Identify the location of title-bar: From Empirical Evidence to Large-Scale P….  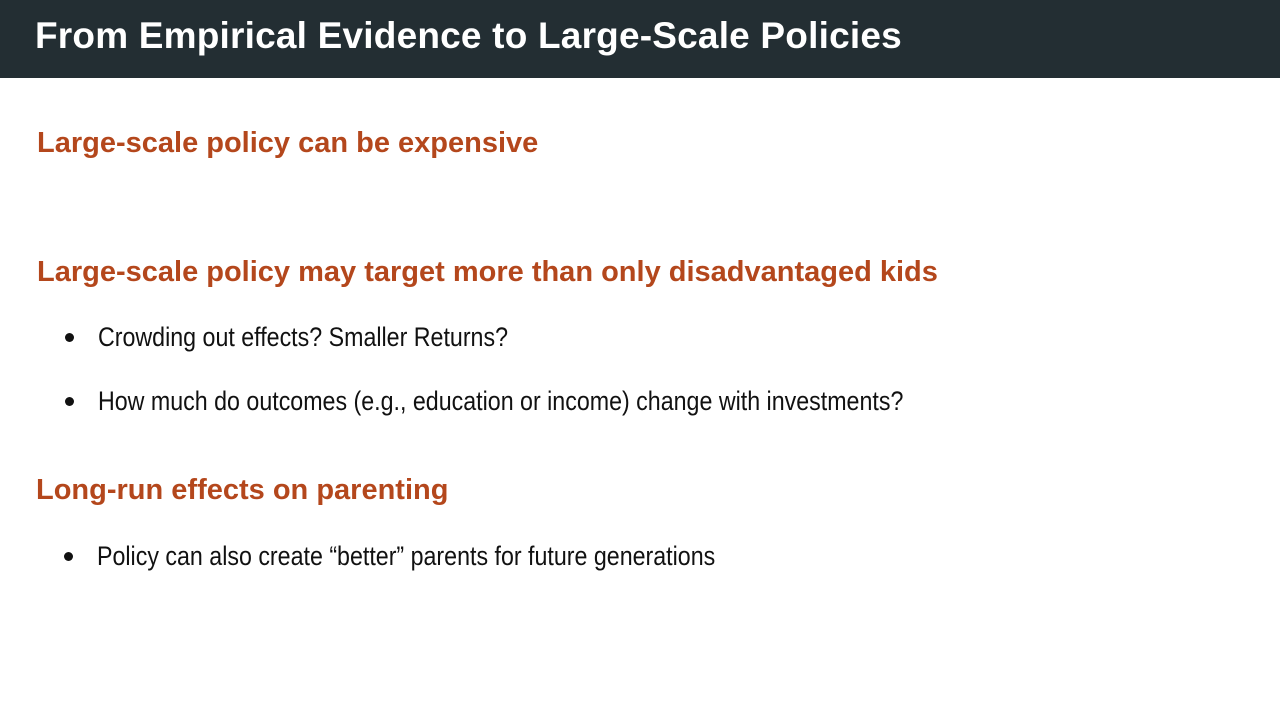
(640, 39).